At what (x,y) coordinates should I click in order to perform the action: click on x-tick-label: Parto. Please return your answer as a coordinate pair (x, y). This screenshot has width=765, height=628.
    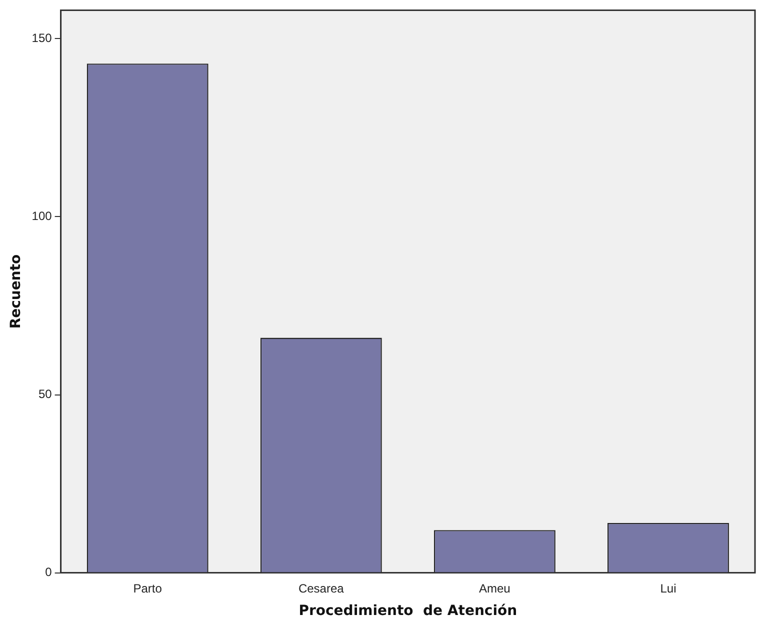
    Looking at the image, I should click on (147, 588).